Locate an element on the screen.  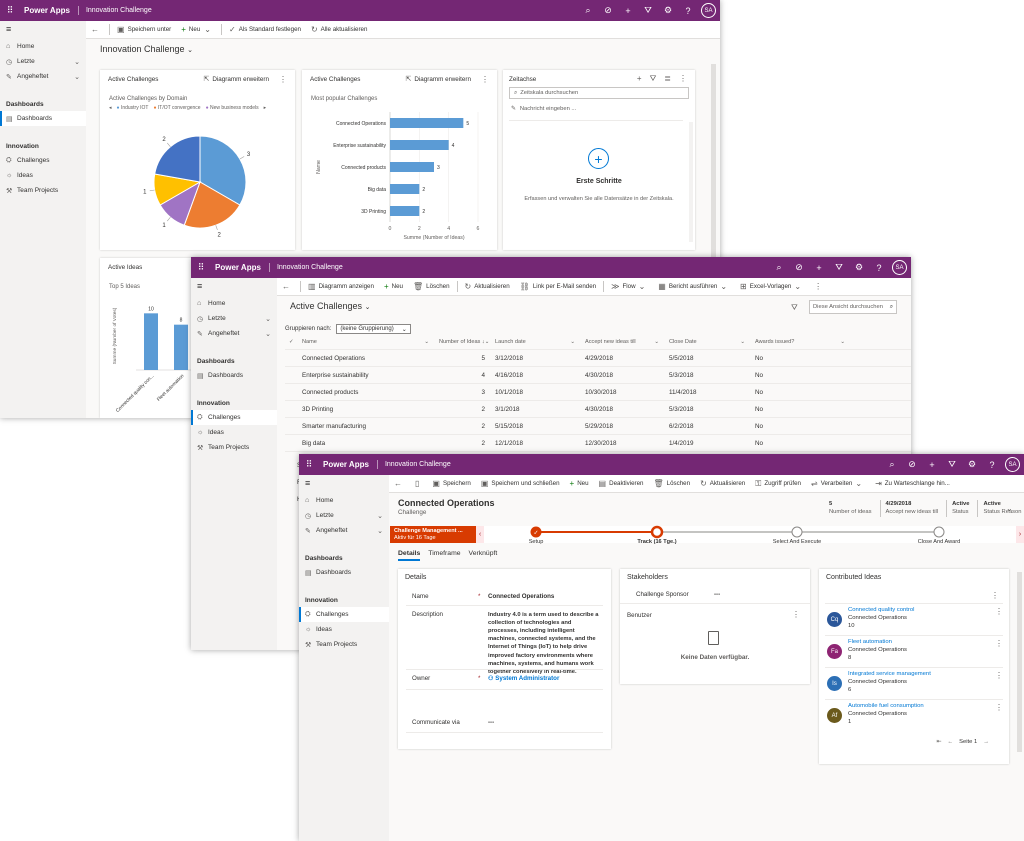
idea-name: Fleet automation is located at coordinates (870, 642).